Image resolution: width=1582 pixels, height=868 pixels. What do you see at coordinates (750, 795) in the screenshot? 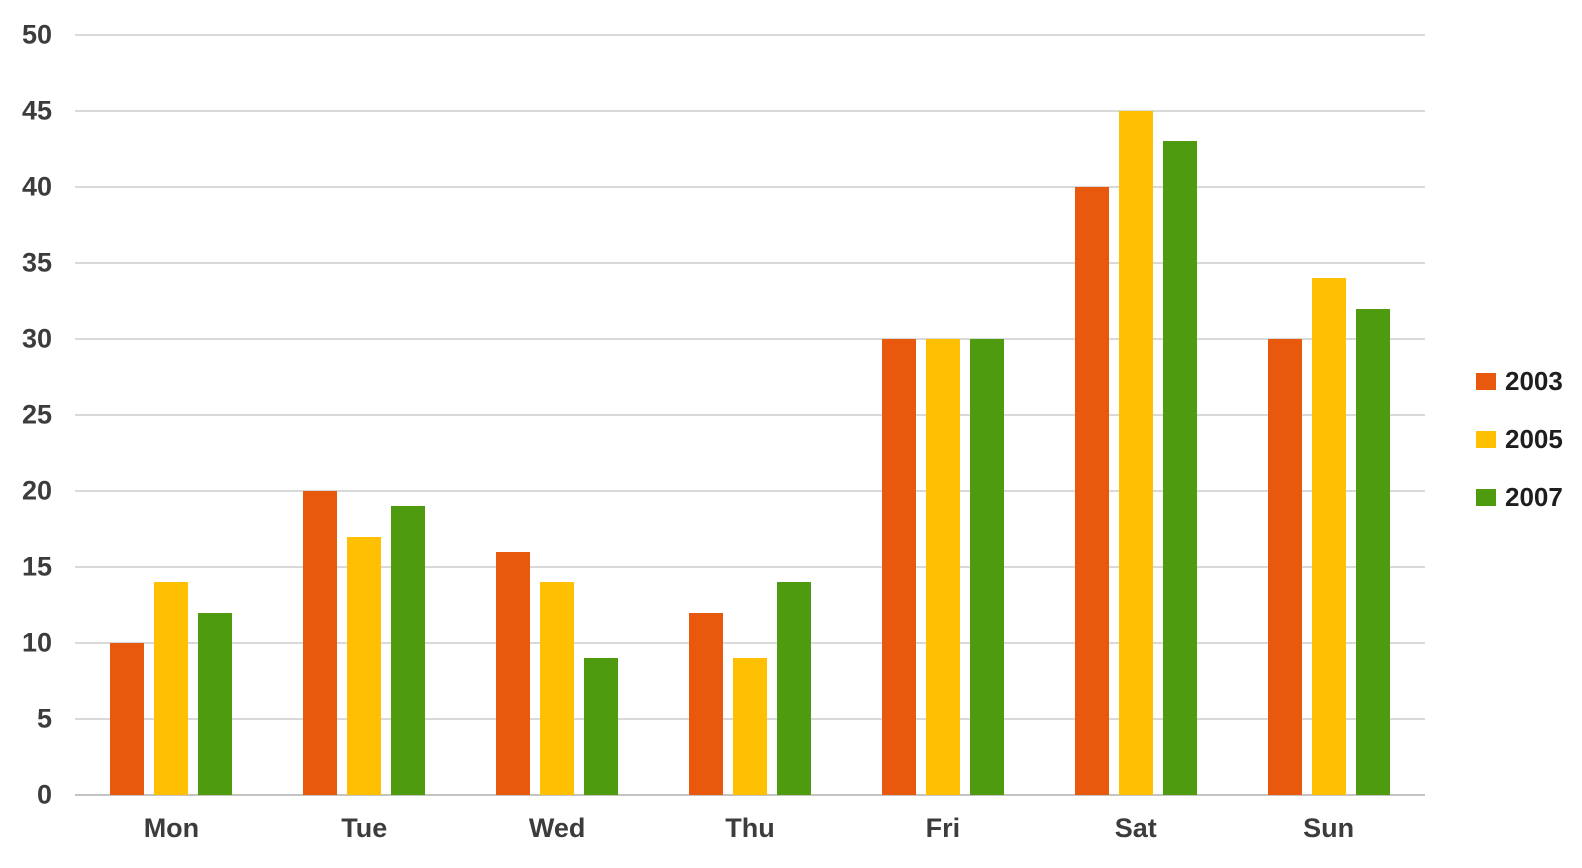
I see `x-axis-line` at bounding box center [750, 795].